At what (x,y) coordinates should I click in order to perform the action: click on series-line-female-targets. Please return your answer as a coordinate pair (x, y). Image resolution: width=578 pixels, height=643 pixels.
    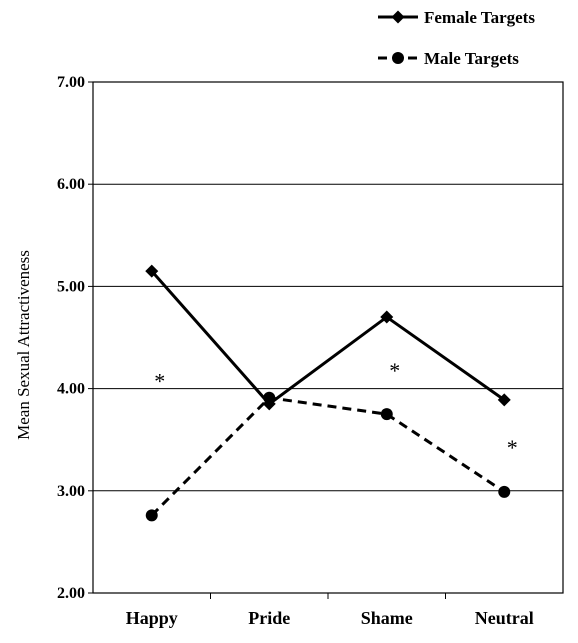
    Looking at the image, I should click on (328, 338).